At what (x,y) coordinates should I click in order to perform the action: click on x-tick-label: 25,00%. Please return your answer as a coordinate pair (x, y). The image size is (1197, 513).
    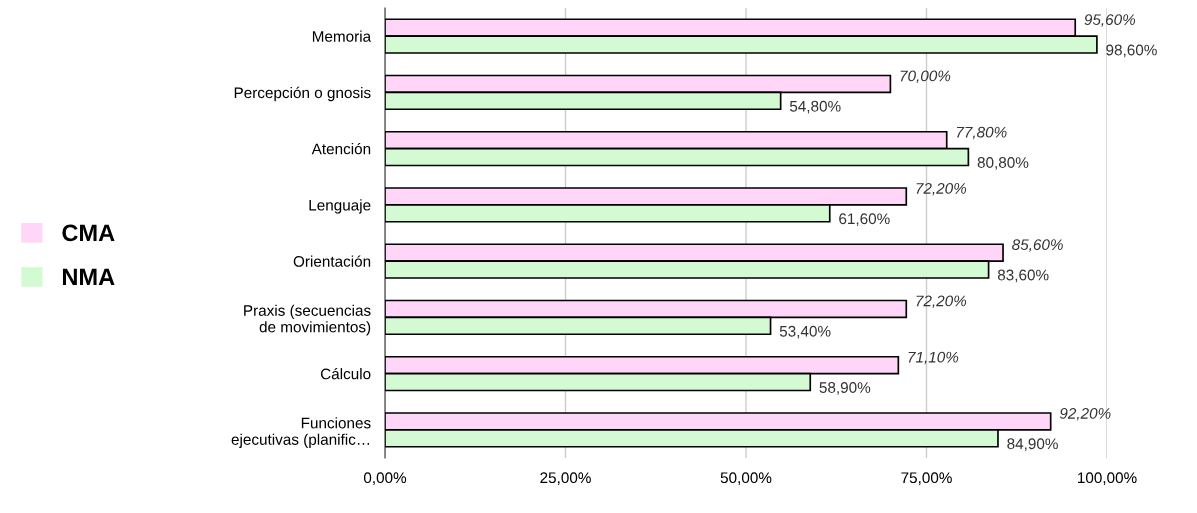
    Looking at the image, I should click on (565, 478).